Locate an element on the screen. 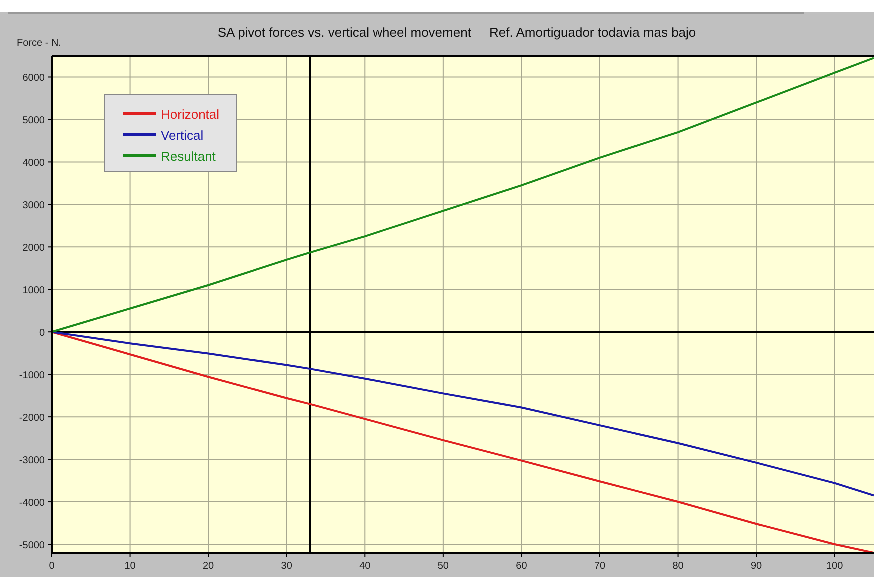 Image resolution: width=874 pixels, height=577 pixels. chart-title: SA pivot forces vs. vertical wheel movement Ref. Amortiguador todavia mas bajo is located at coordinates (457, 32).